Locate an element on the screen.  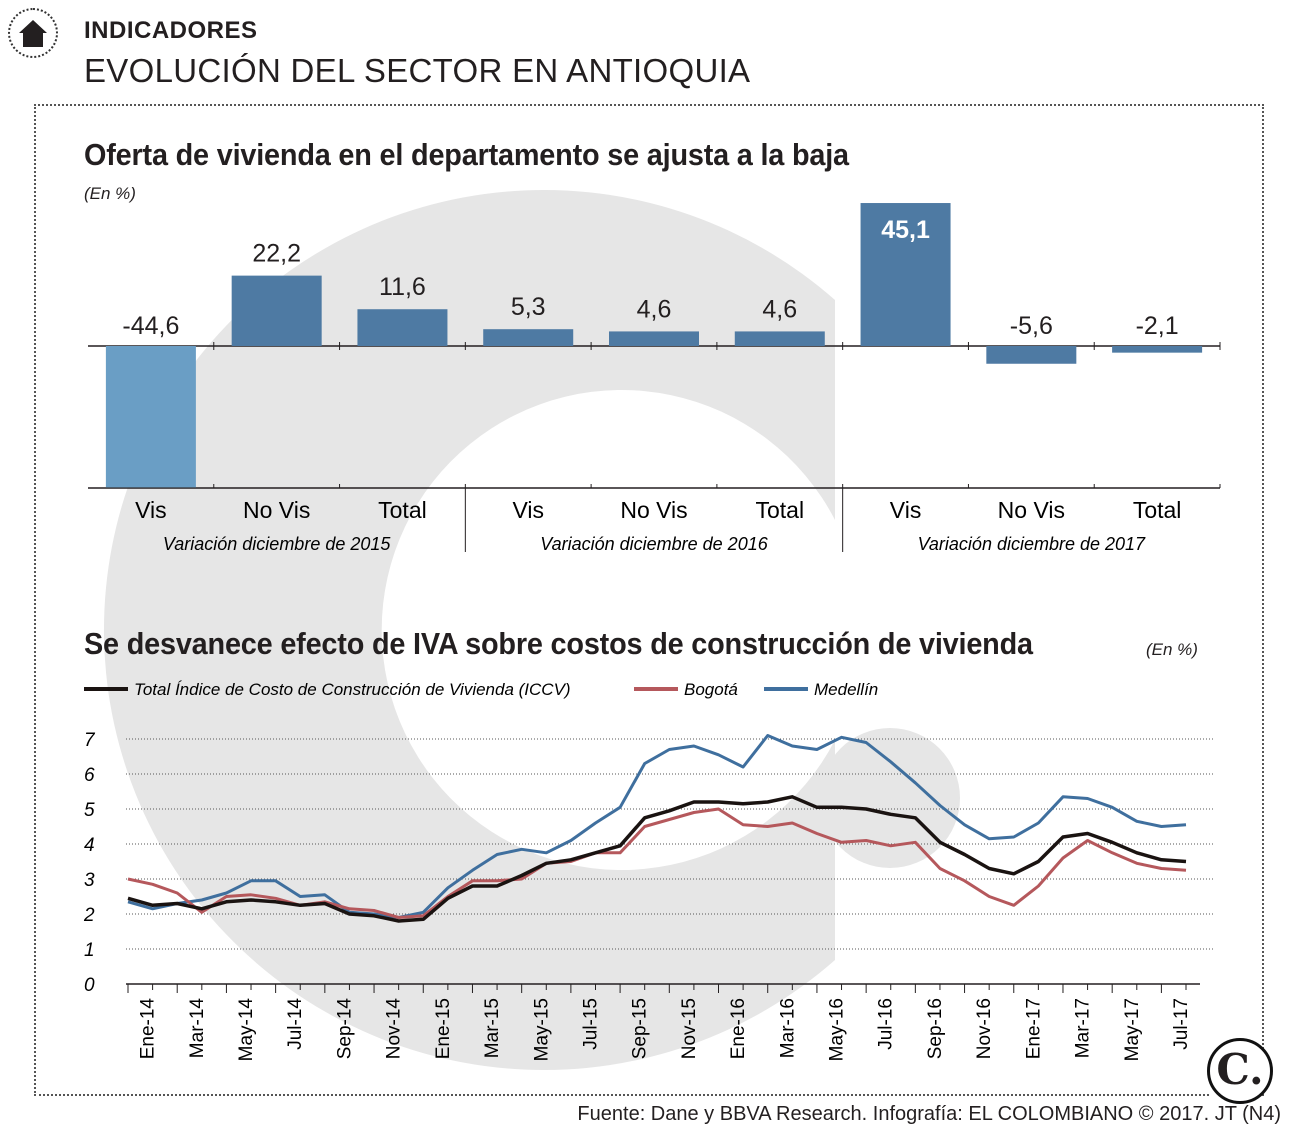
legend-label: Bogotá is located at coordinates (711, 689).